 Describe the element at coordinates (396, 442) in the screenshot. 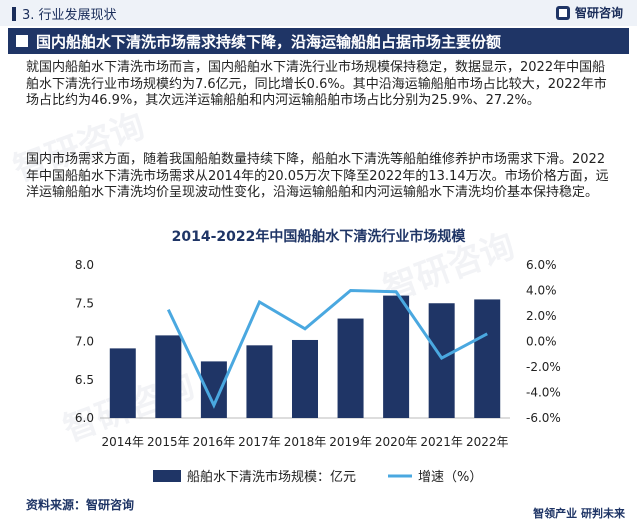

I see `x-tick-label: 2020年` at that location.